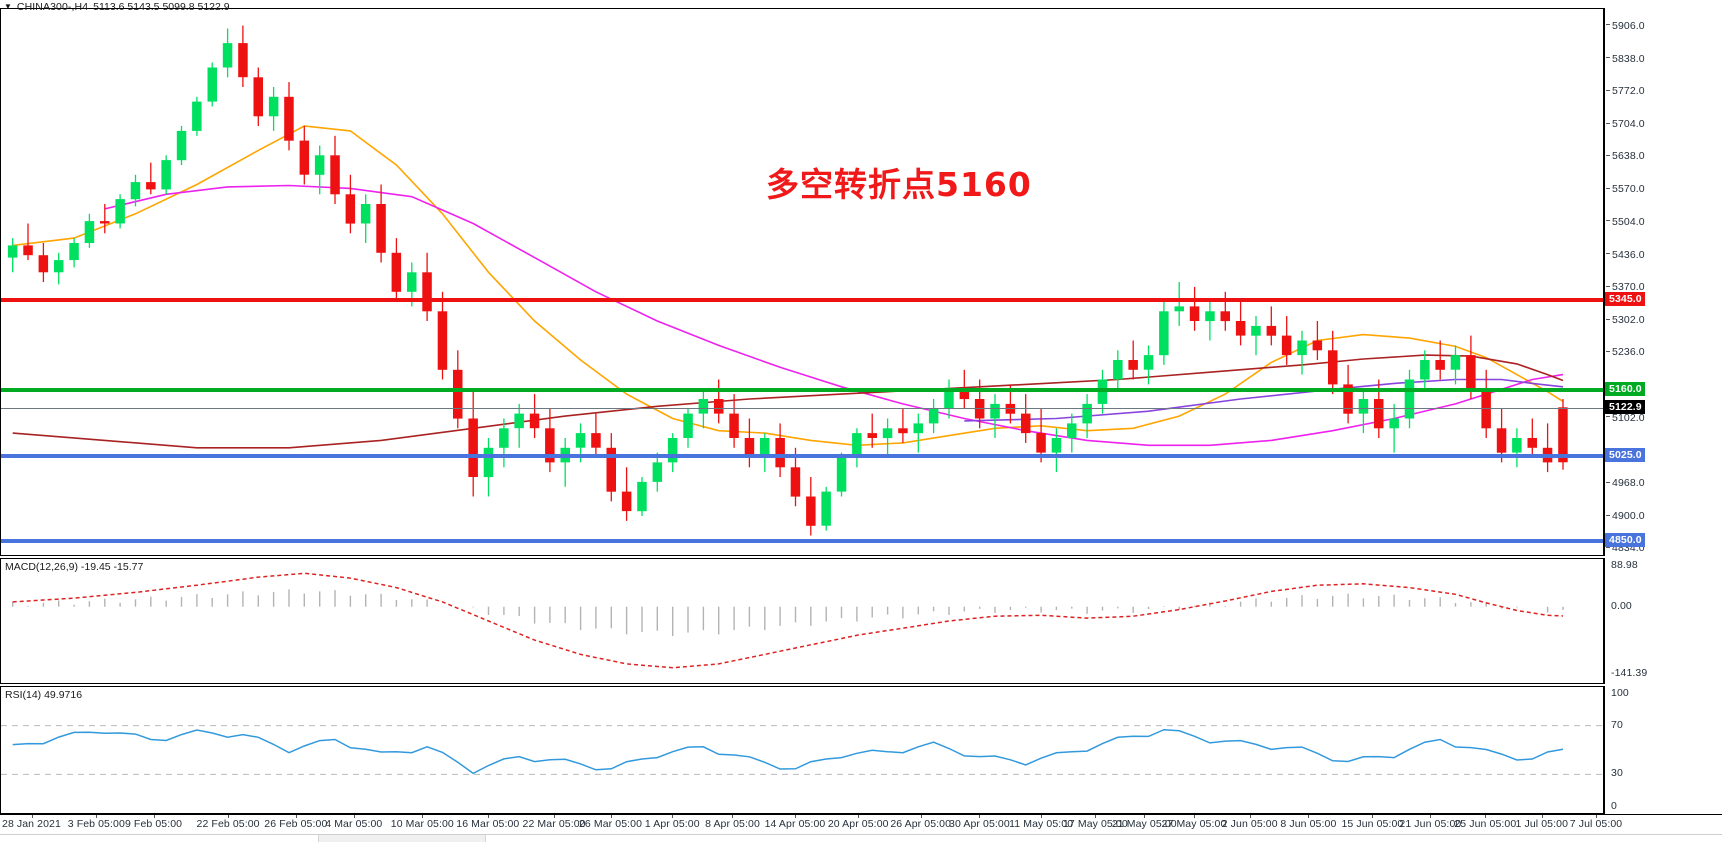 This screenshot has height=842, width=1722. What do you see at coordinates (1617, 724) in the screenshot?
I see `rsi-tick-label: 70` at bounding box center [1617, 724].